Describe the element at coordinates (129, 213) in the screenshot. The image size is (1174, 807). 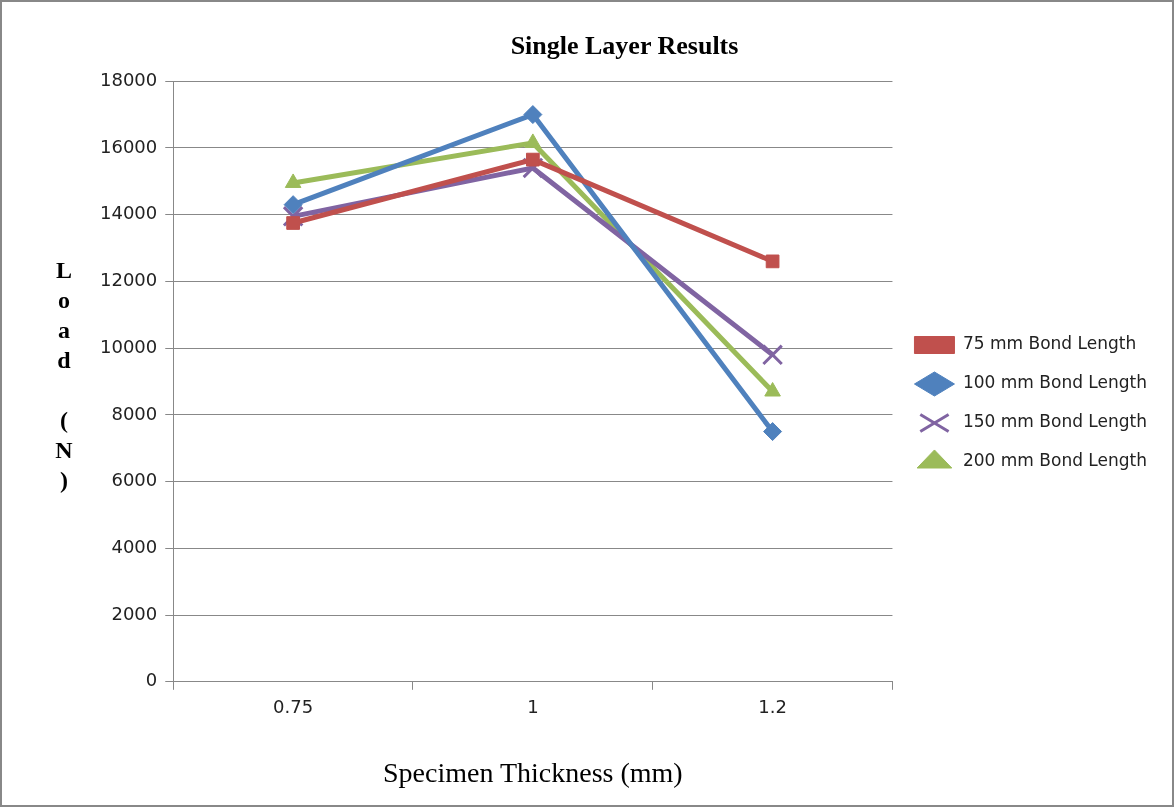
I see `y-tick-label: 14000` at that location.